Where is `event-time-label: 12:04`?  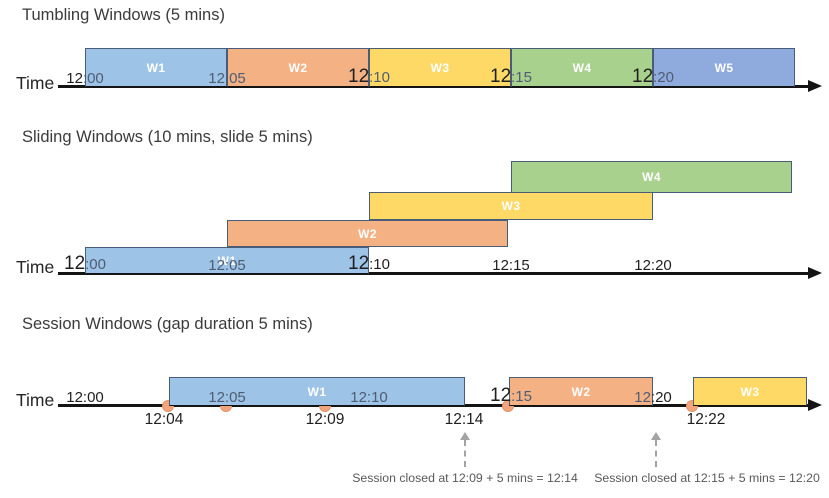 event-time-label: 12:04 is located at coordinates (164, 419).